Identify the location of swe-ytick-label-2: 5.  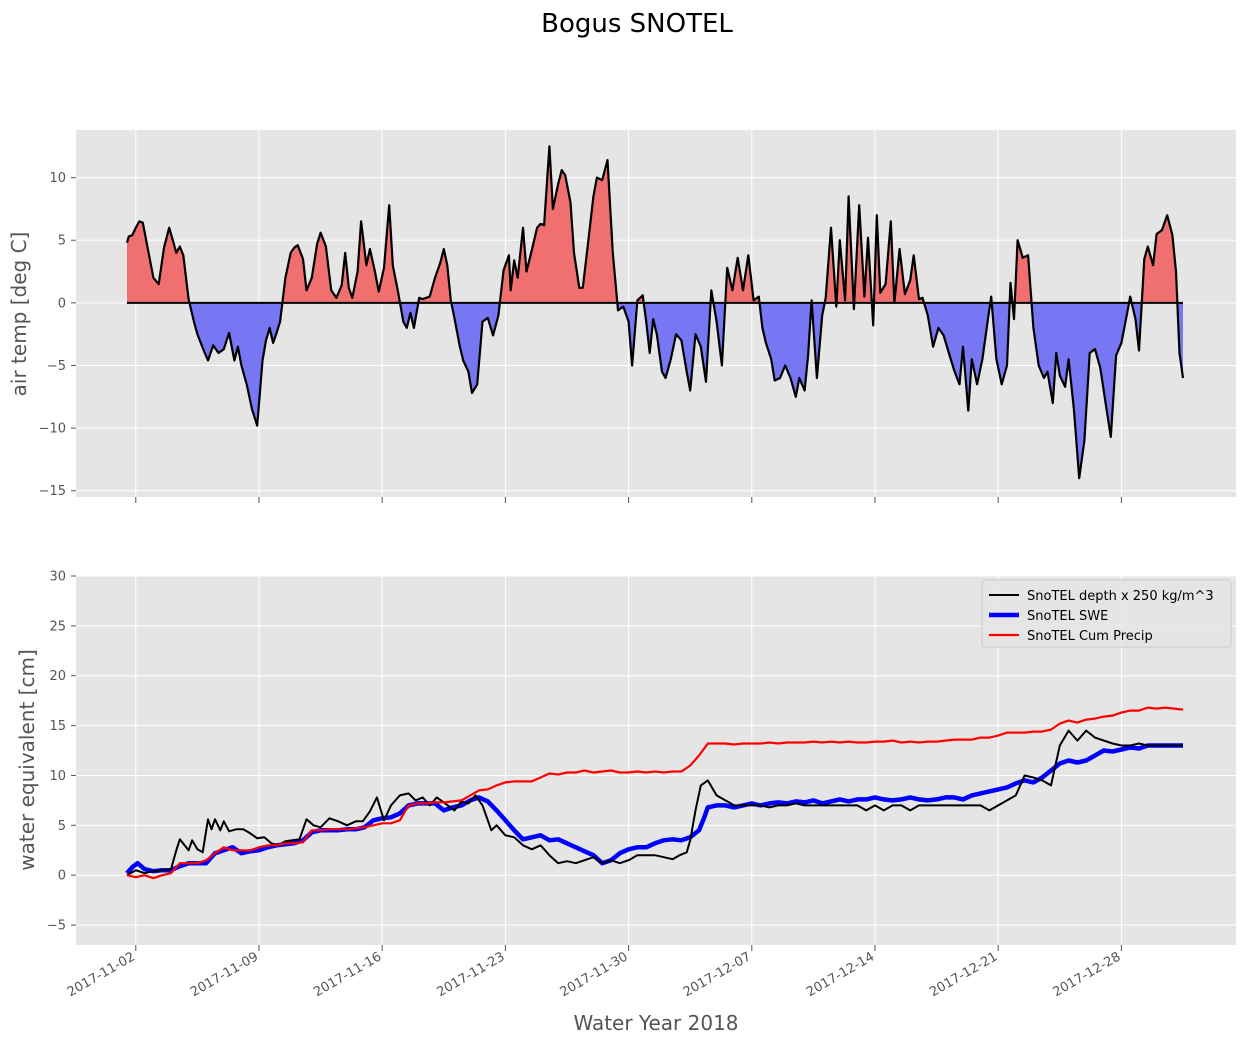
(62, 826).